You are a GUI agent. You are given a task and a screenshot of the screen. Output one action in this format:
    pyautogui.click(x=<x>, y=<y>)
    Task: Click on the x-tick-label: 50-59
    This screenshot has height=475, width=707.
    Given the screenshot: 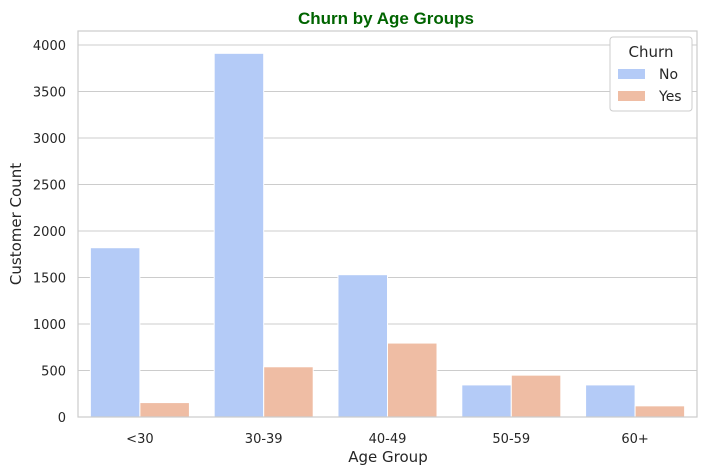 What is the action you would take?
    pyautogui.click(x=511, y=439)
    